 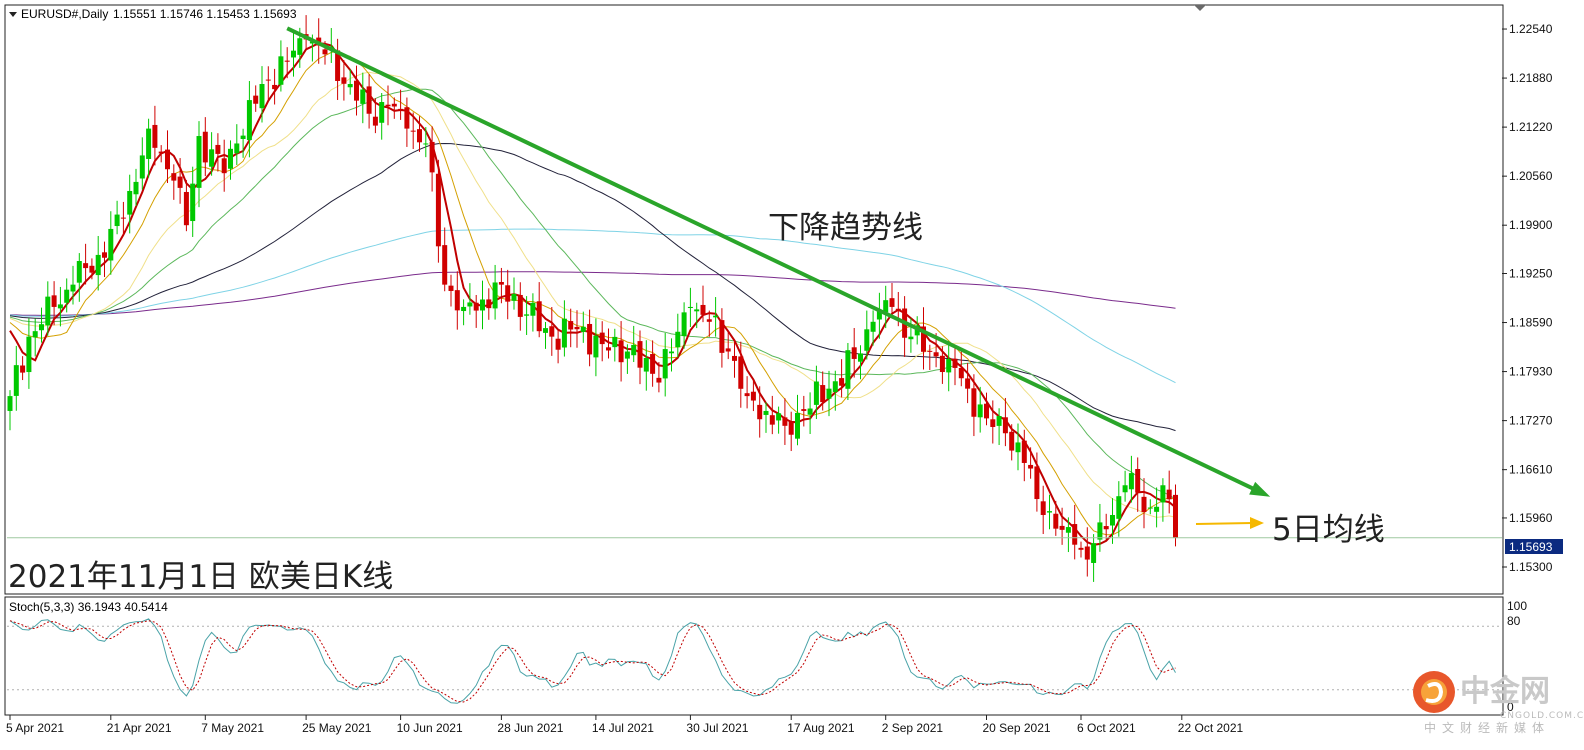 I want to click on watermark-site: CNGOLD.COM.CN, so click(x=1542, y=716).